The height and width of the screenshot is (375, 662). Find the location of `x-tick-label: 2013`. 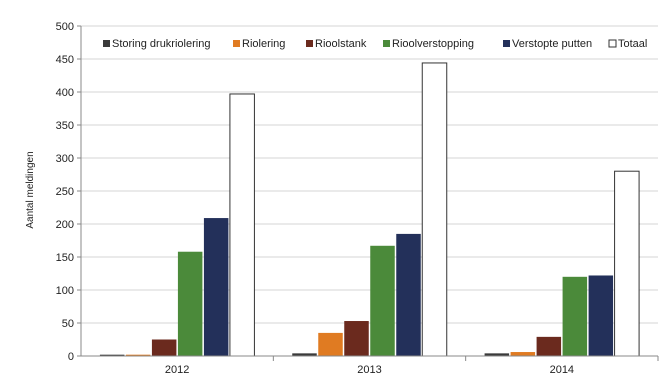

x-tick-label: 2013 is located at coordinates (369, 369).